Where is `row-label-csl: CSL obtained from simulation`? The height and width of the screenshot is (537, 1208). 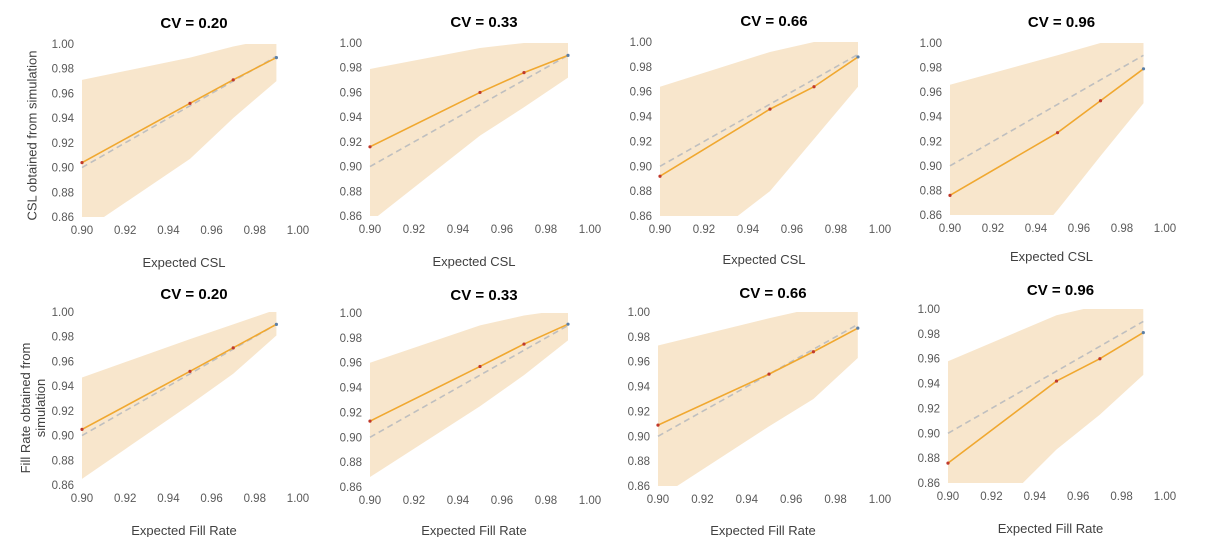 row-label-csl: CSL obtained from simulation is located at coordinates (32, 135).